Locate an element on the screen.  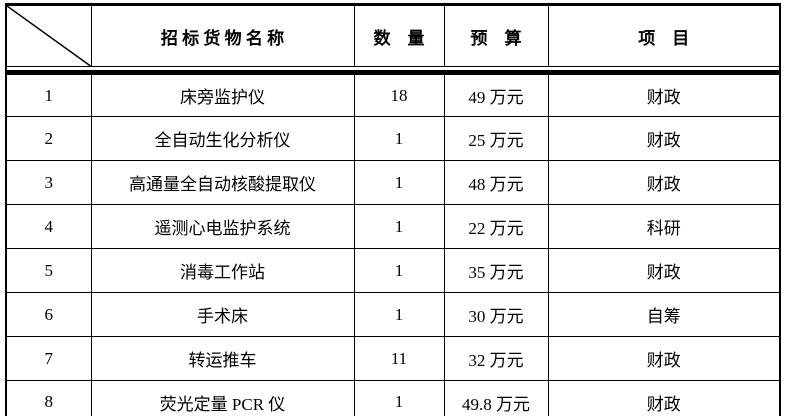
cell-quantity: 18 is located at coordinates (399, 94).